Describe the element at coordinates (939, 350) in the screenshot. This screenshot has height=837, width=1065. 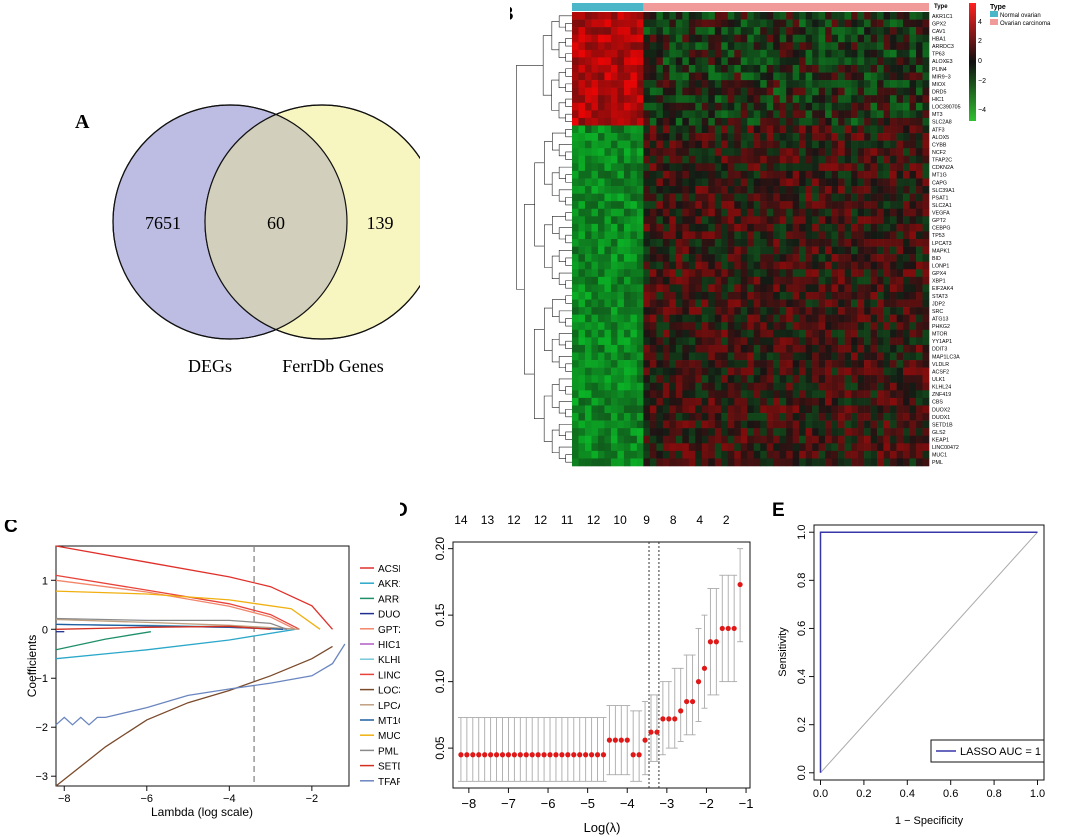
I see `gene-label: DDIT3` at that location.